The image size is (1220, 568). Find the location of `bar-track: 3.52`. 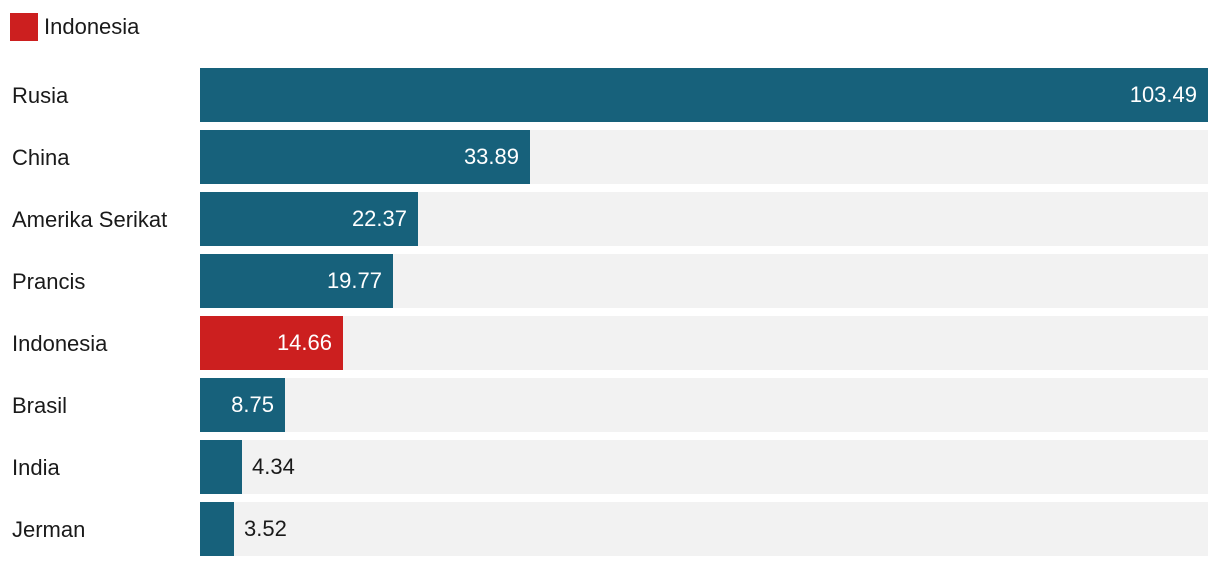

bar-track: 3.52 is located at coordinates (704, 529).